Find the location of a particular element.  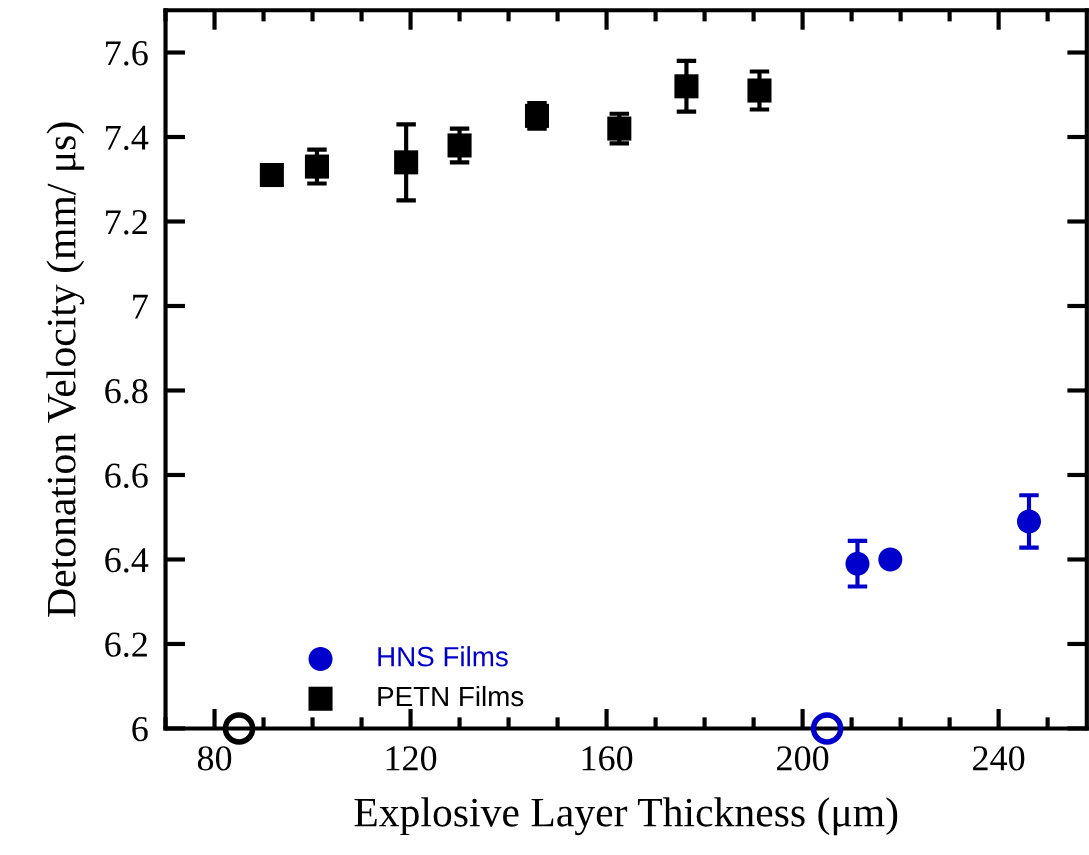

x-axis-title: Explosive Layer Thickness (μm) is located at coordinates (626, 816).